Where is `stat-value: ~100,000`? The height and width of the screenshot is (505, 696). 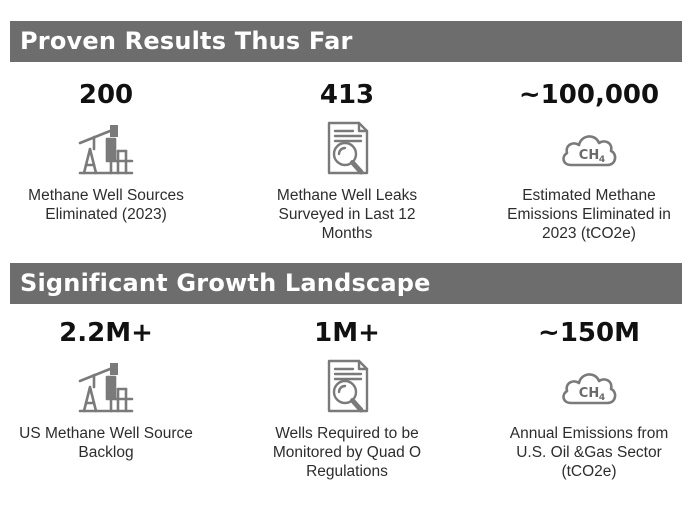 stat-value: ~100,000 is located at coordinates (589, 95).